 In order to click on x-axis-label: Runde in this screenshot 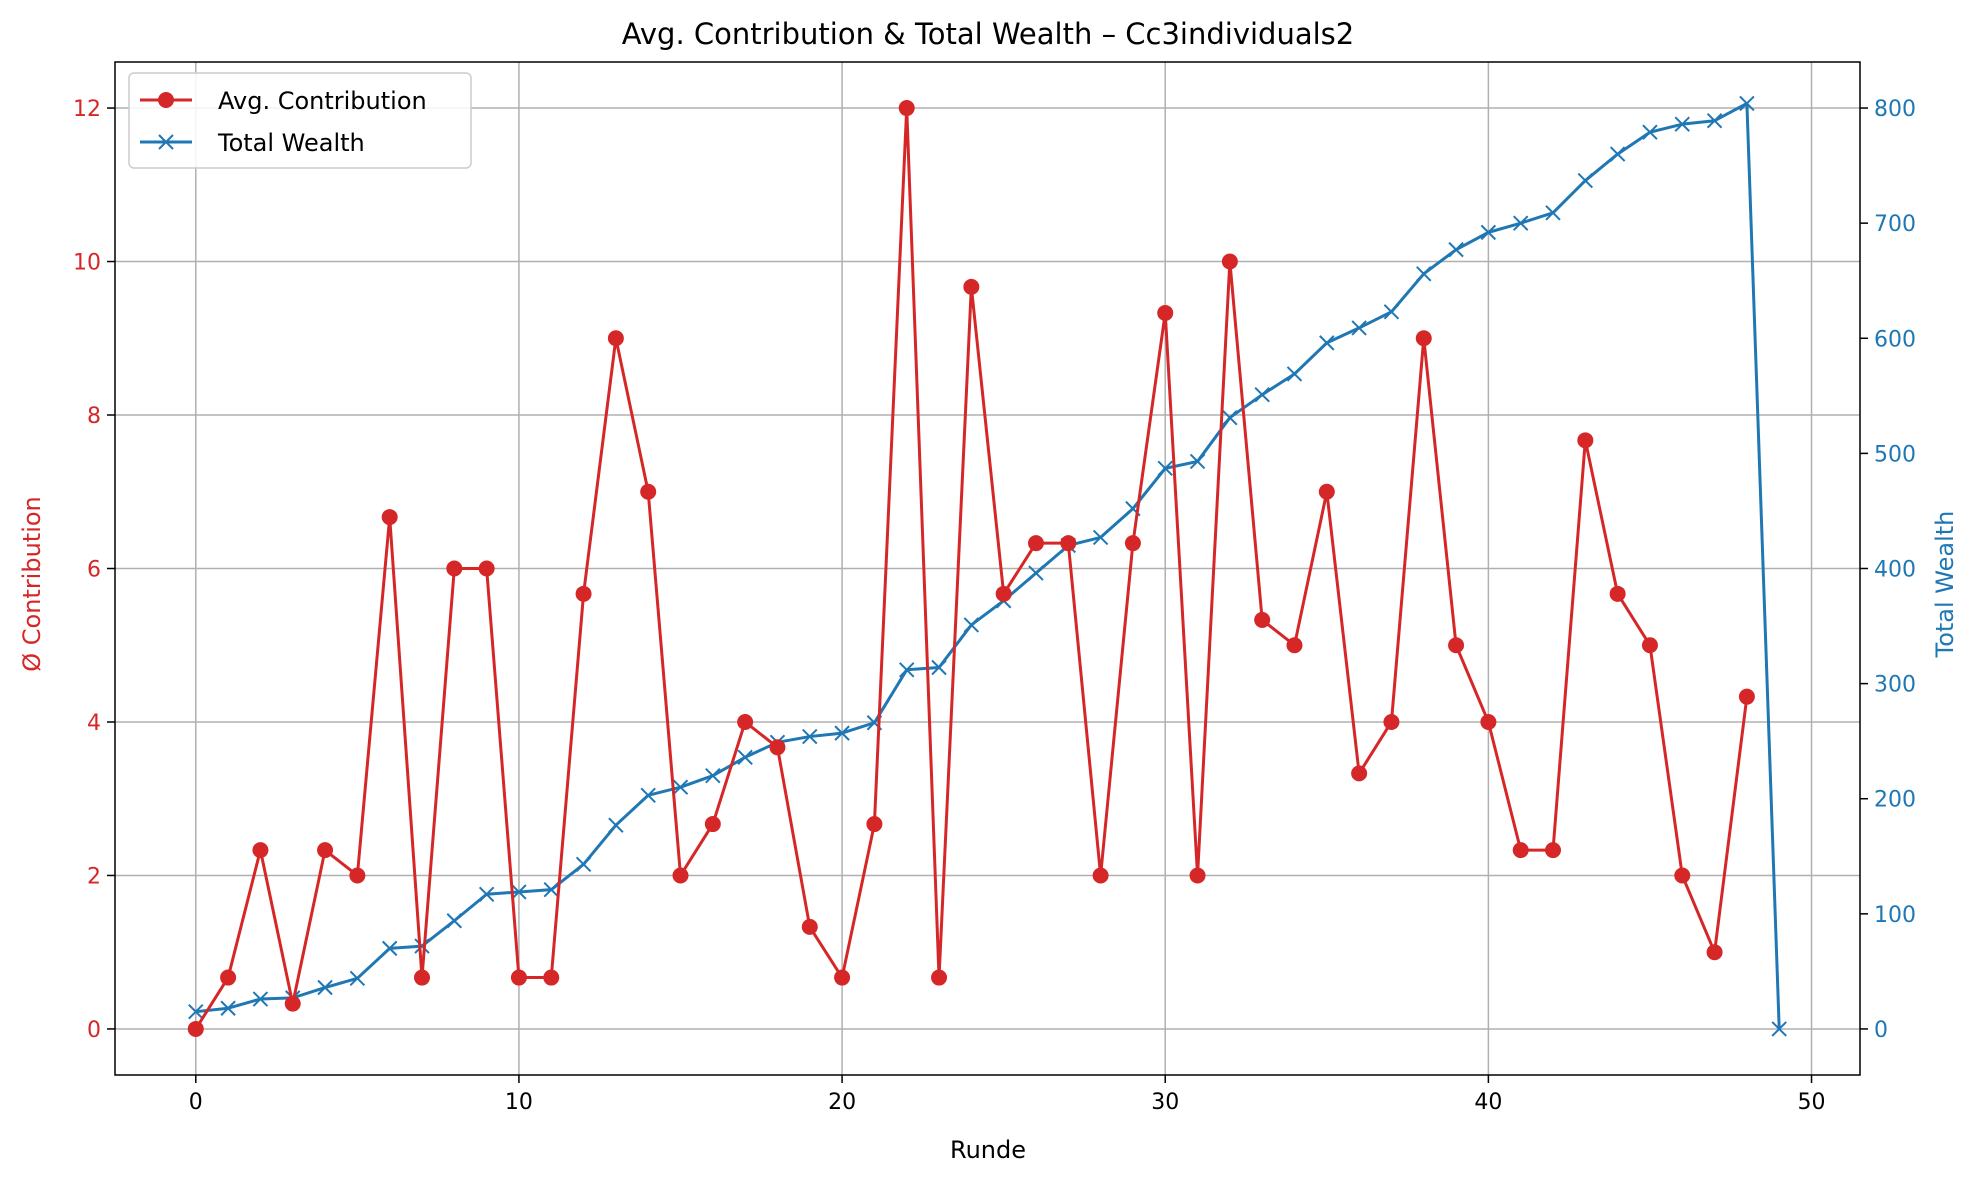, I will do `click(988, 1150)`.